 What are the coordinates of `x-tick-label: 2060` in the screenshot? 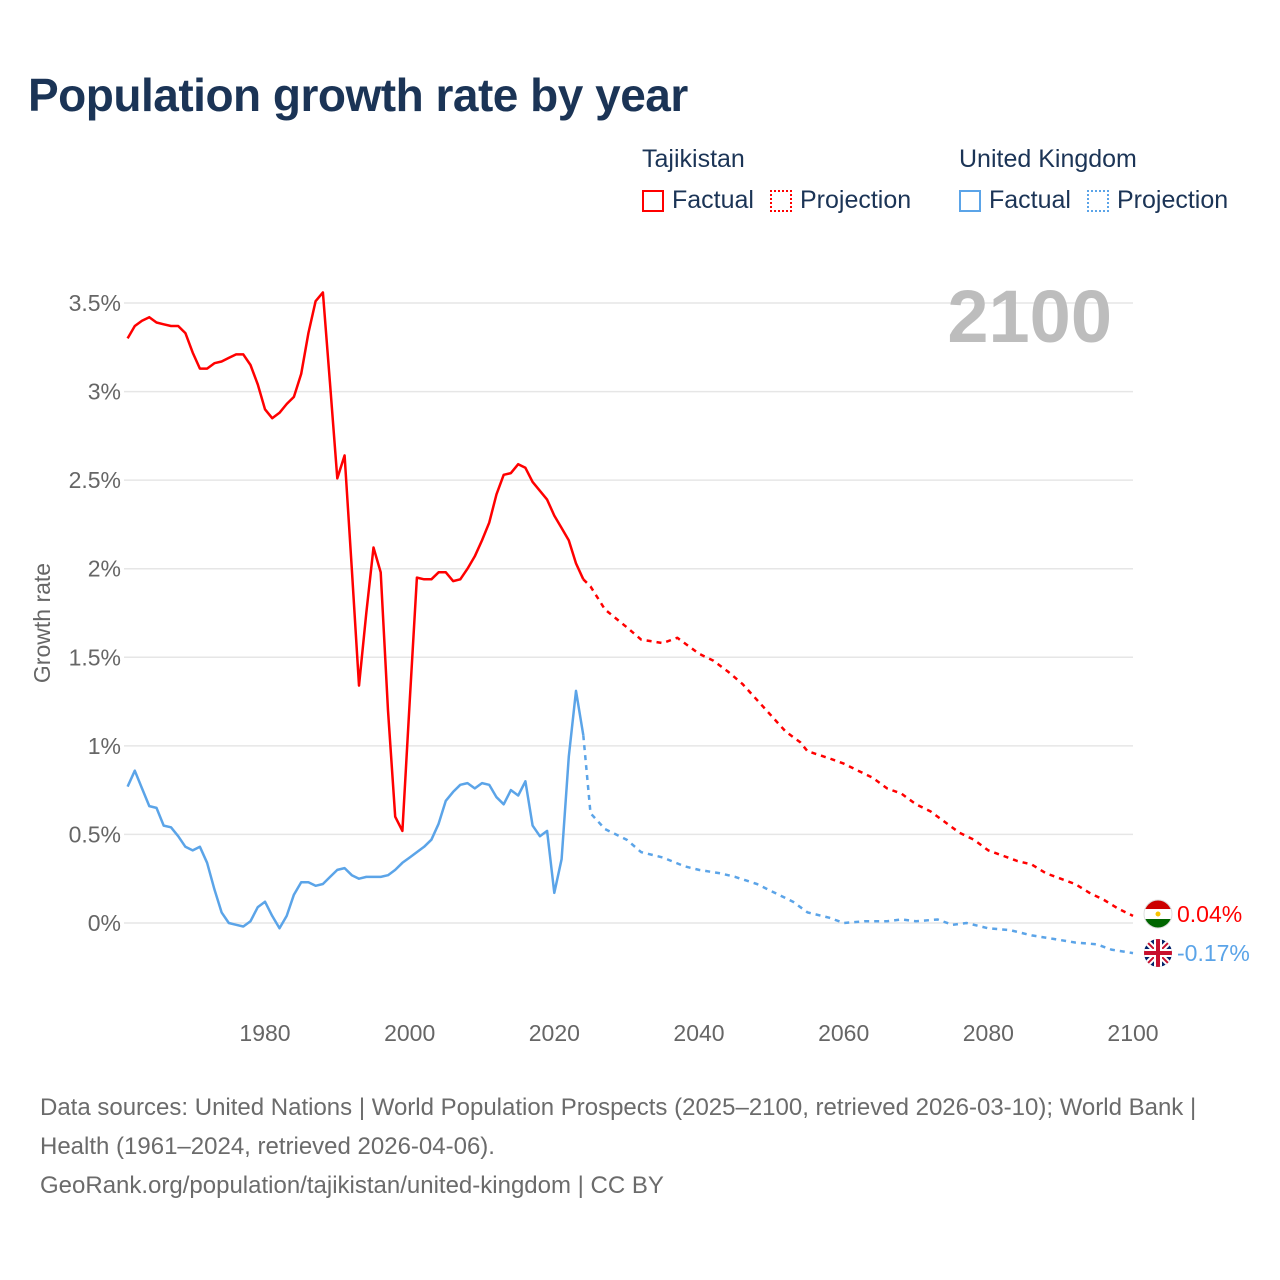 It's located at (843, 1033).